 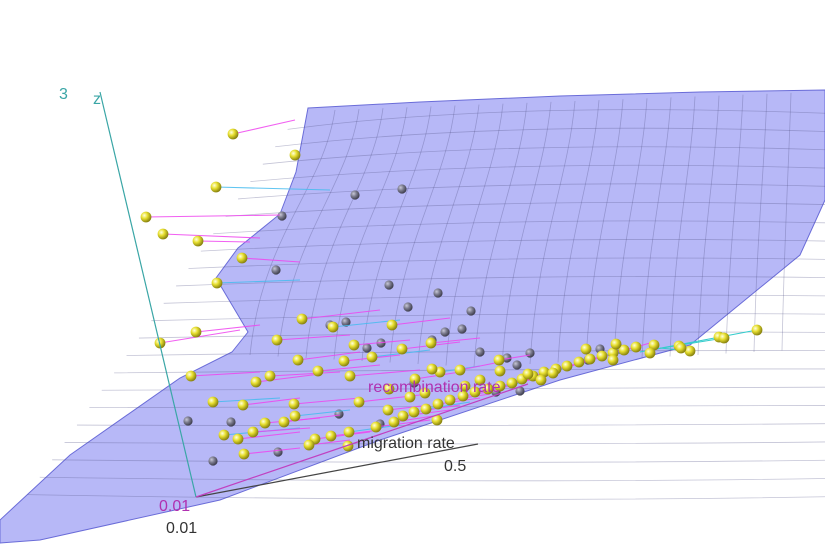 I want to click on z-axis-max-tick: 3, so click(x=63, y=94).